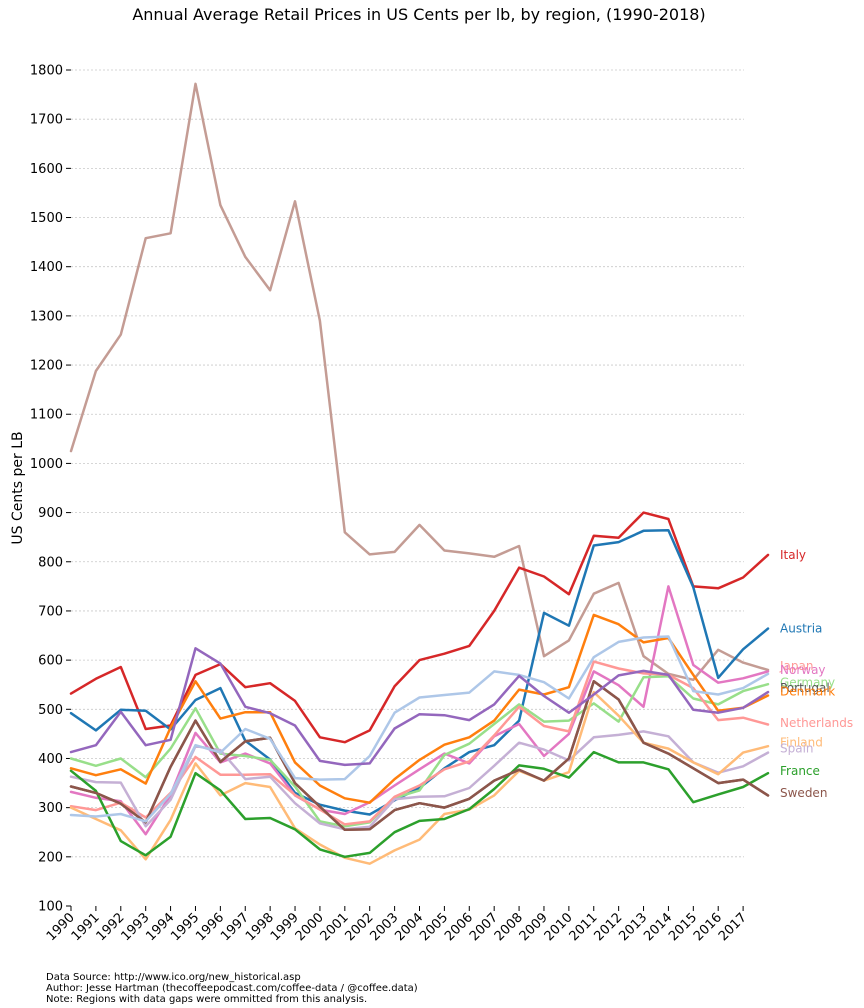 This screenshot has height=1008, width=864. What do you see at coordinates (46, 120) in the screenshot?
I see `y-tick-label: 1700` at bounding box center [46, 120].